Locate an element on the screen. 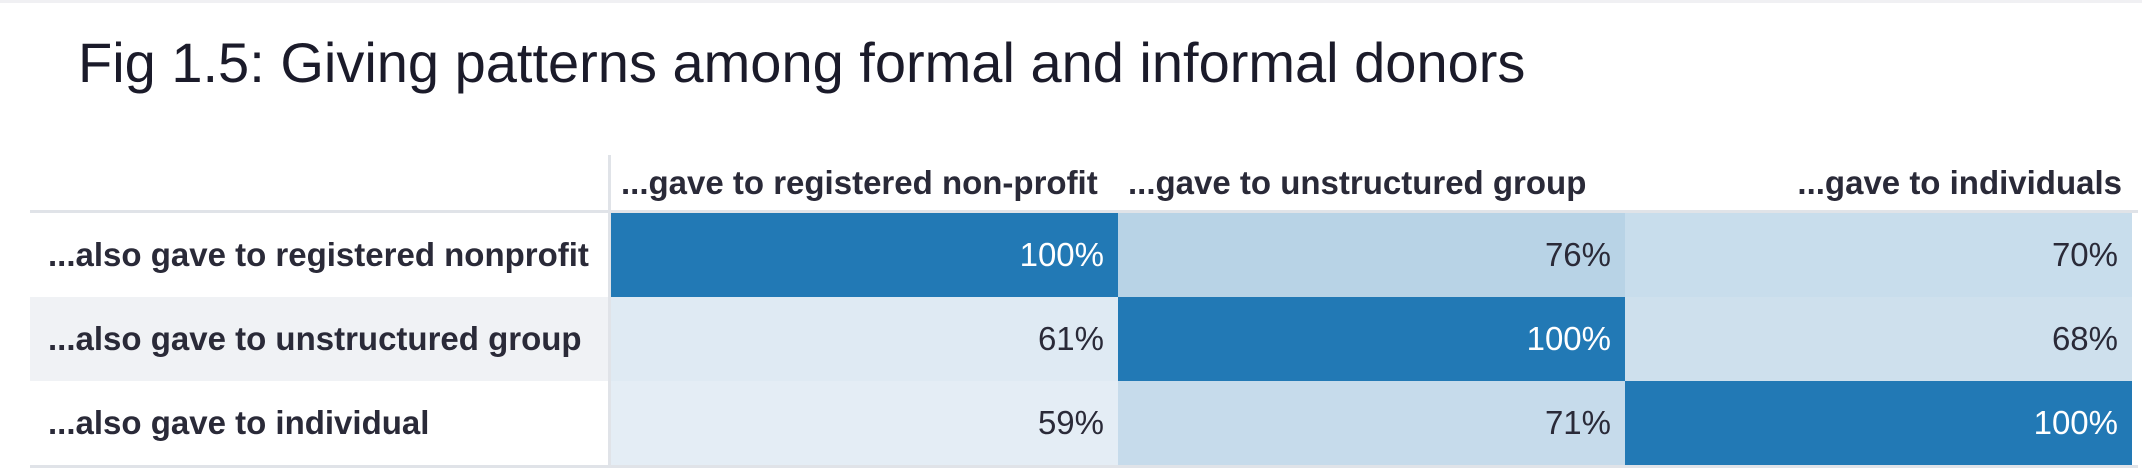  column-header-nonprofit: ...gave to registered non-profit is located at coordinates (859, 182).